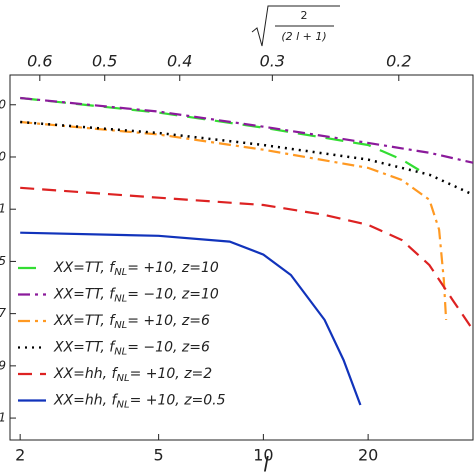 Image resolution: width=474 pixels, height=474 pixels. Describe the element at coordinates (104, 61) in the screenshot. I see `top-tick-label: 0.5` at that location.